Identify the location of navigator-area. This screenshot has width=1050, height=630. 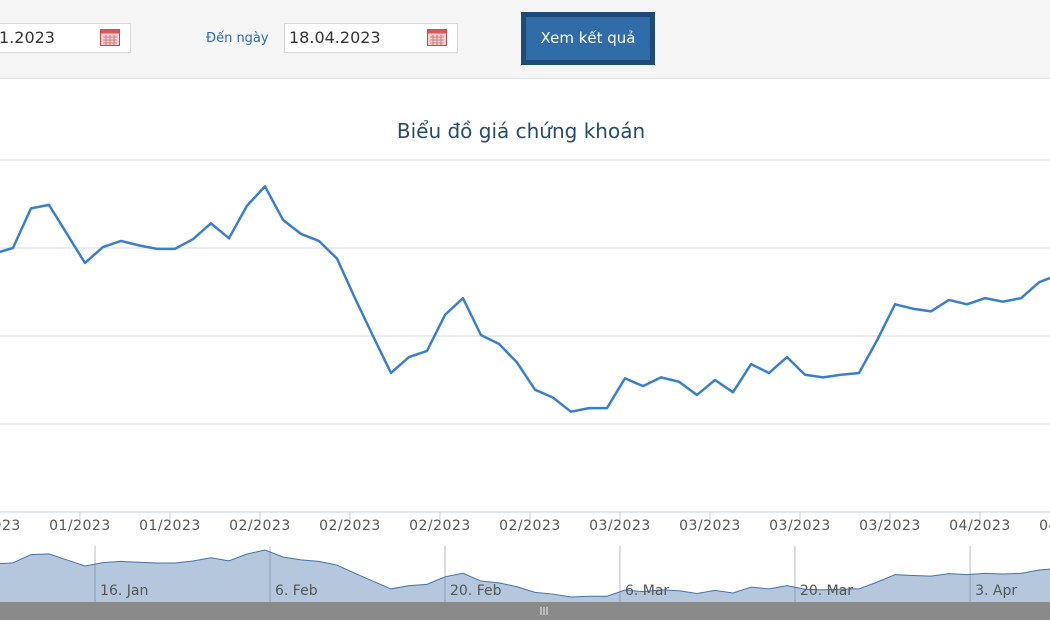
(525, 576).